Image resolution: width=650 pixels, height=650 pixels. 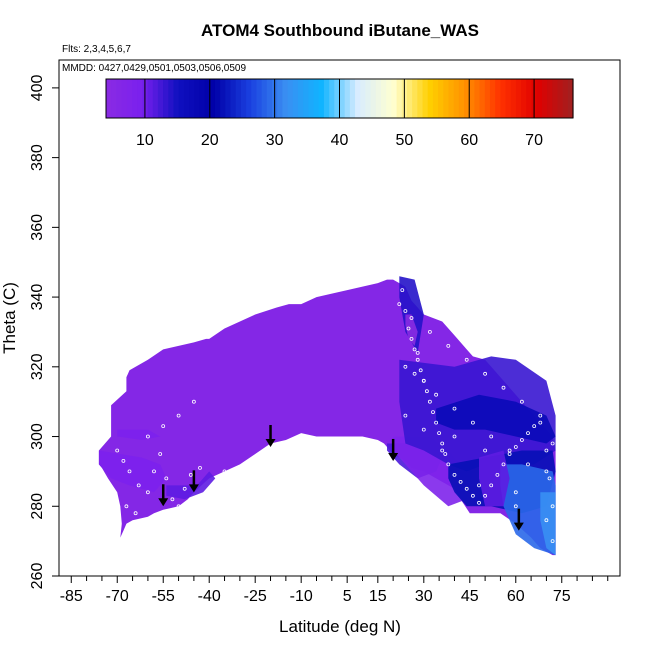 I want to click on colorbar-tick-label: 20, so click(x=210, y=140).